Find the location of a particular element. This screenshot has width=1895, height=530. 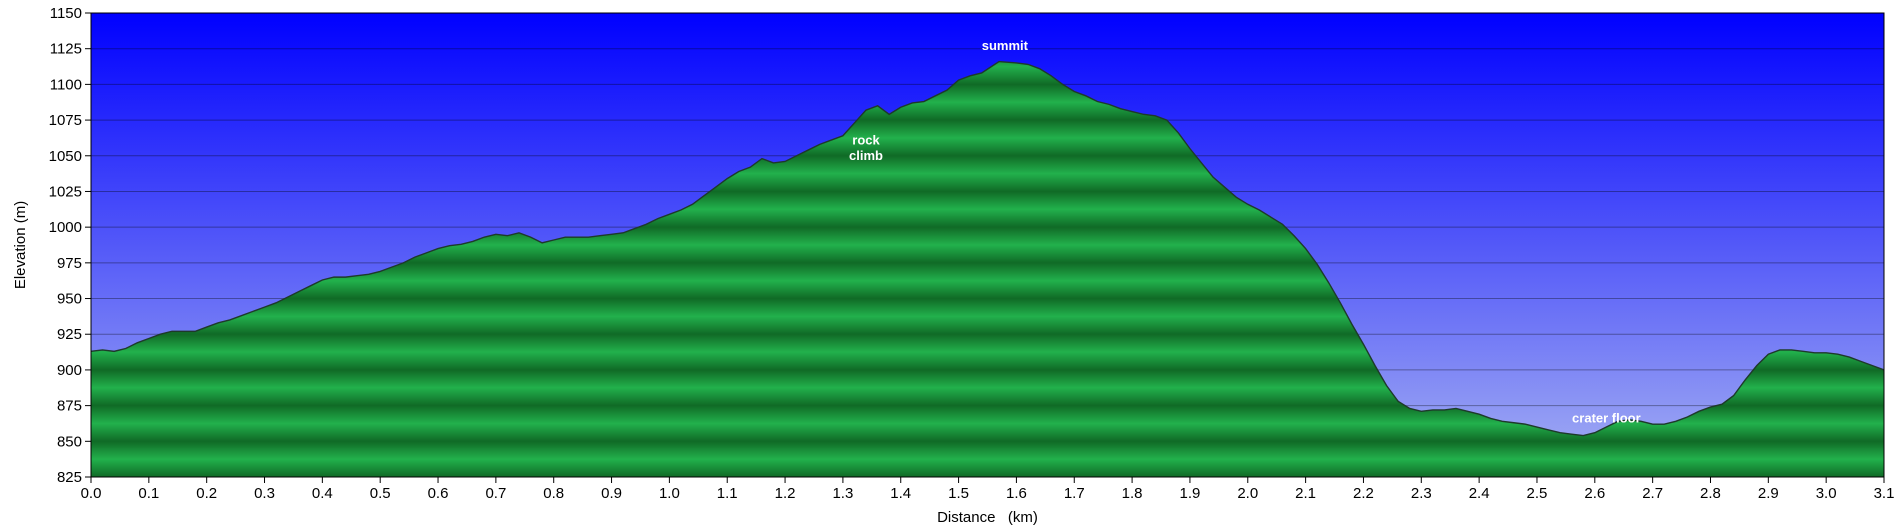

y-tick-label: 1125 is located at coordinates (66, 49).